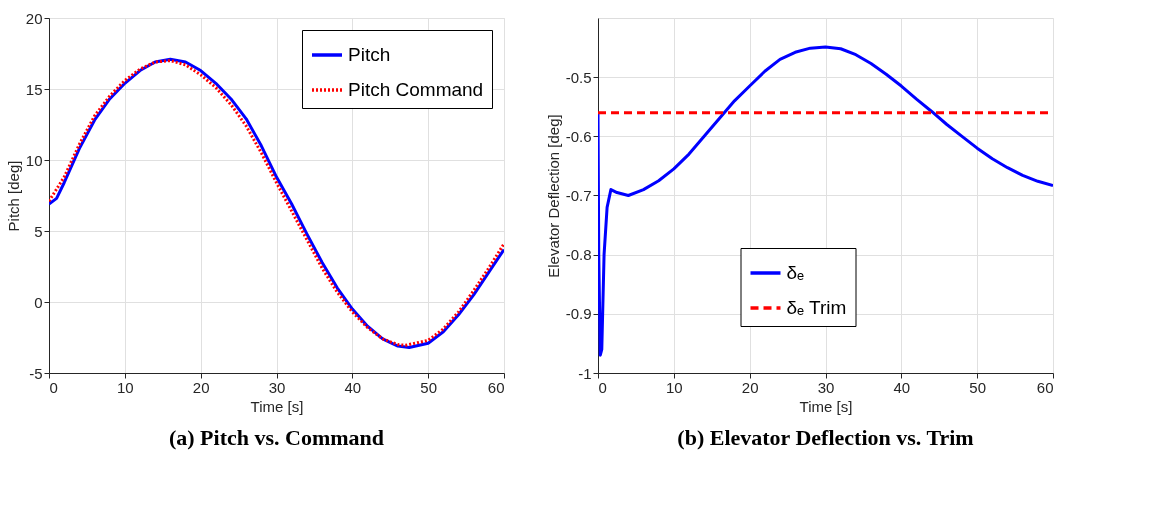 This screenshot has width=1164, height=521. Describe the element at coordinates (825, 437) in the screenshot. I see `text: (b) Elevator Deflection vs. Trim` at that location.